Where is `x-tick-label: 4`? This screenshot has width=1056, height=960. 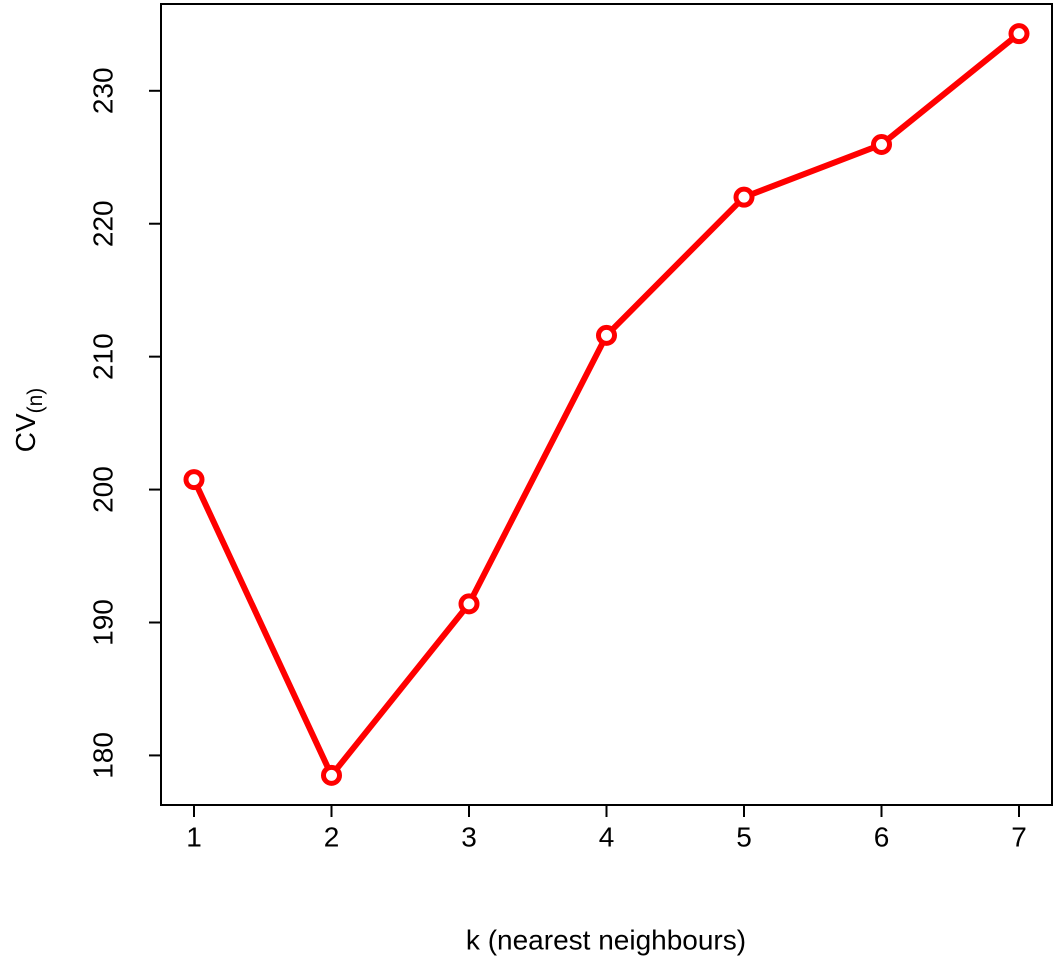 x-tick-label: 4 is located at coordinates (607, 836).